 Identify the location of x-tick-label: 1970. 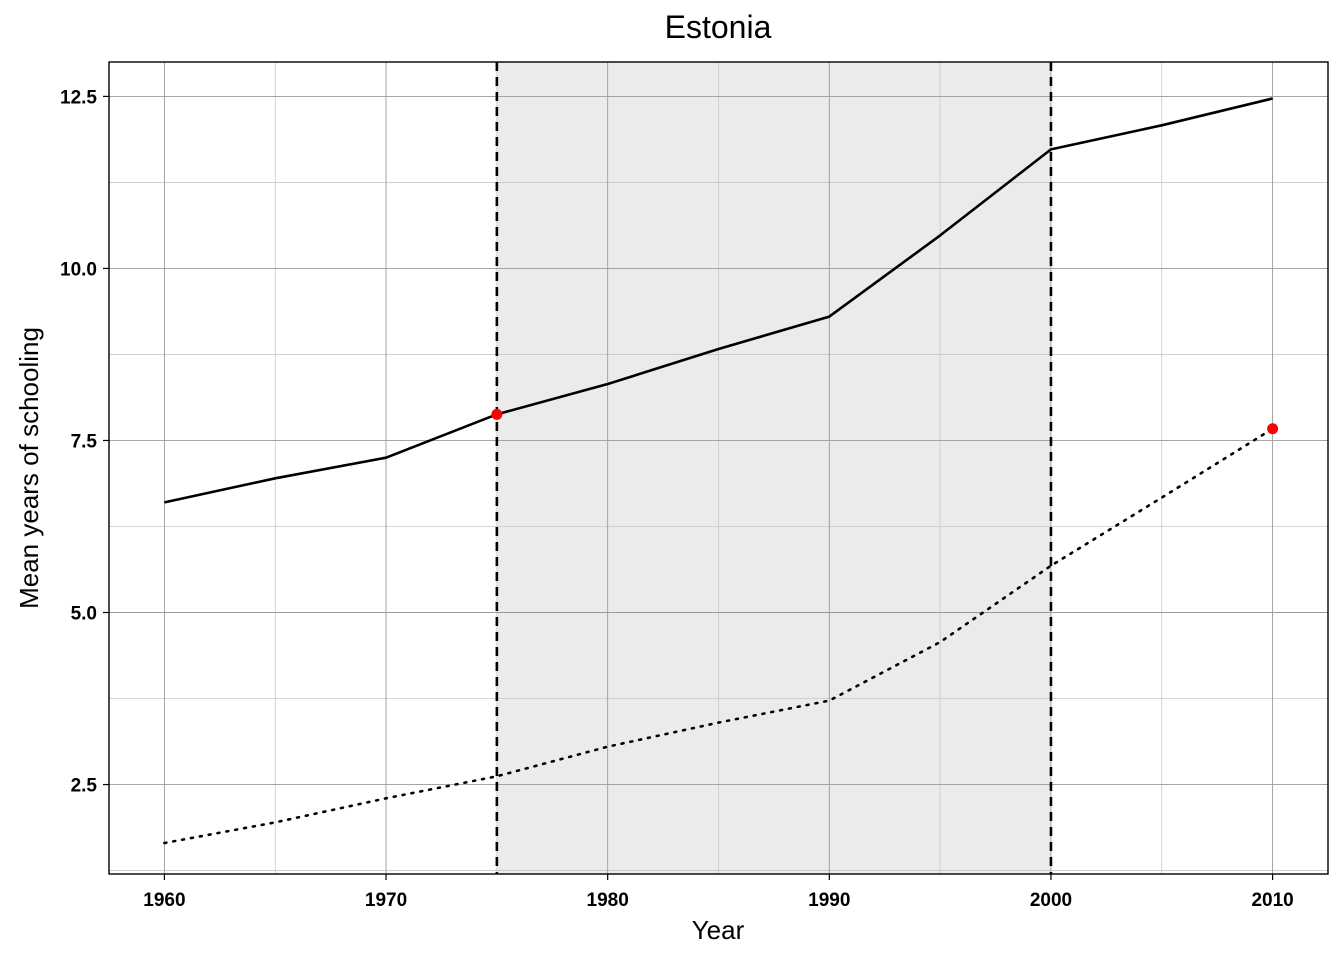
(386, 900).